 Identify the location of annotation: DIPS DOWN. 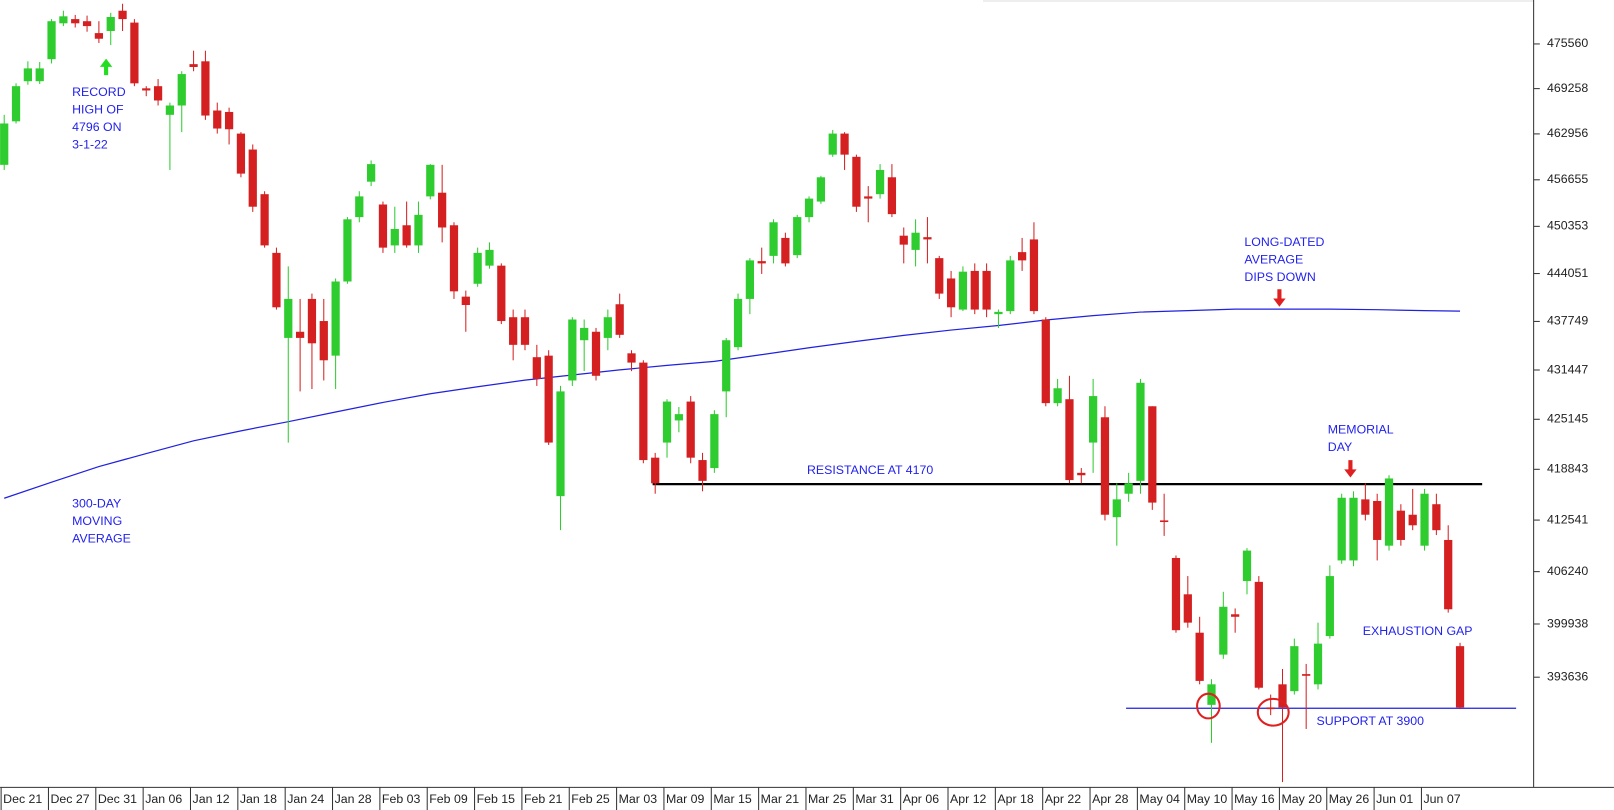
(1279, 277).